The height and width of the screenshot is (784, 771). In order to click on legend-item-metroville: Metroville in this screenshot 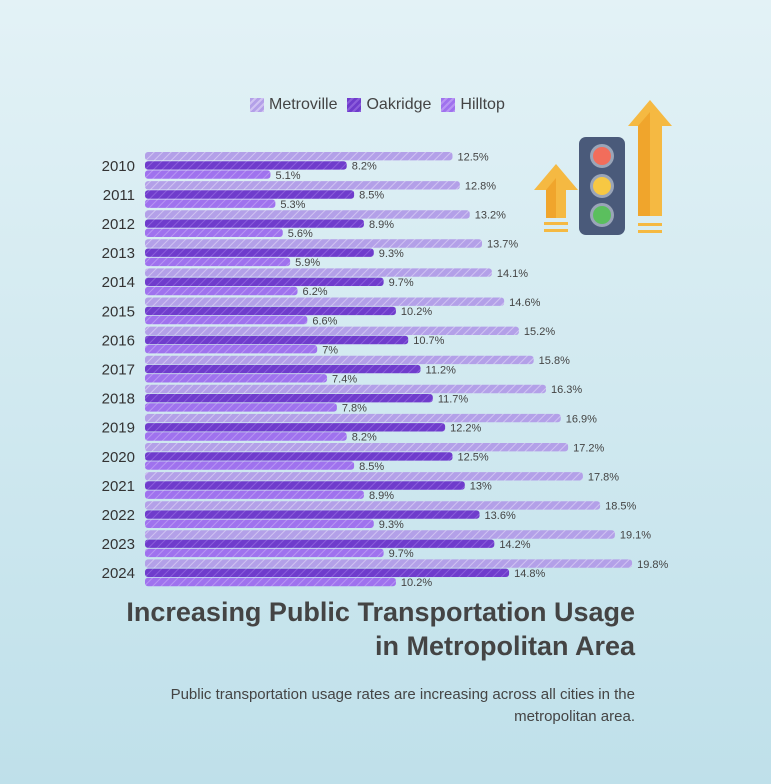, I will do `click(293, 105)`.